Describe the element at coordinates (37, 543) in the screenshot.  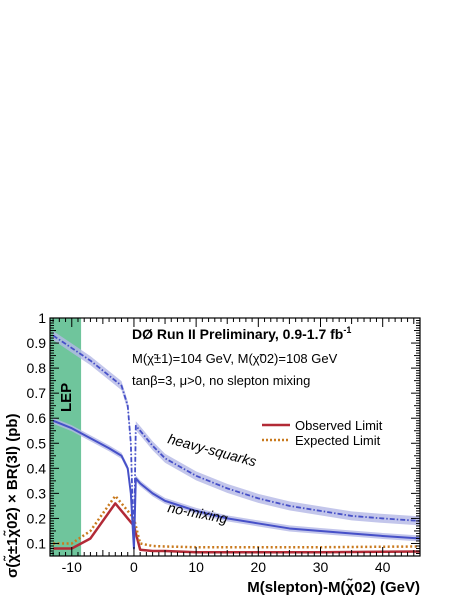
I see `y-tick-label: 0.1` at that location.